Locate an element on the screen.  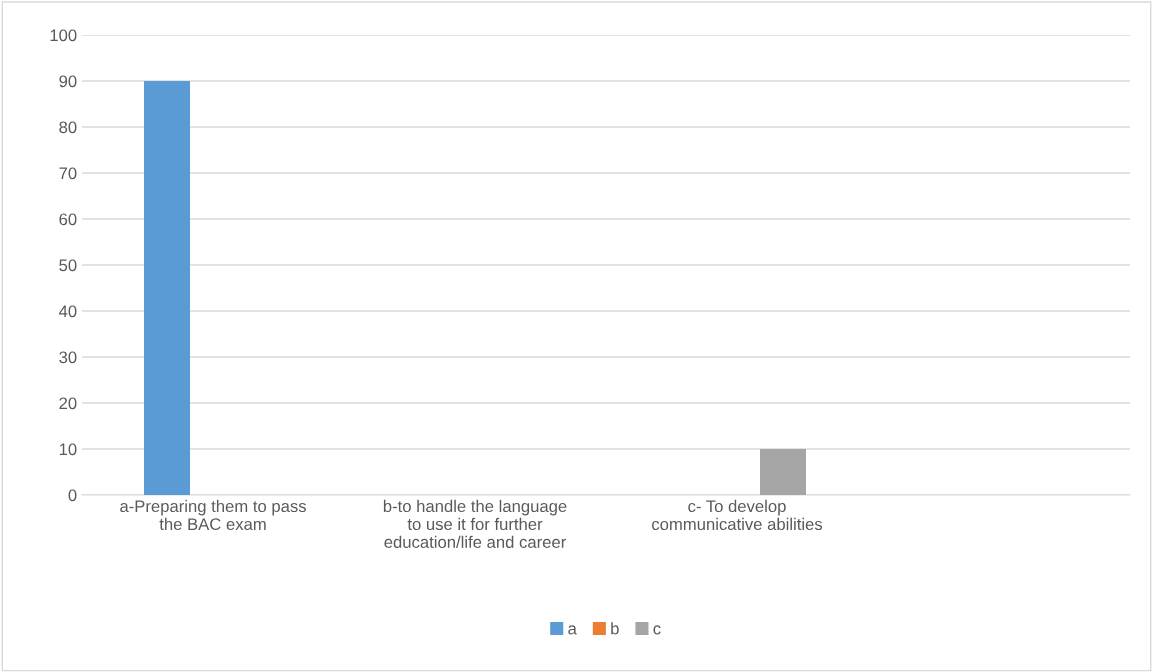
y-tick-label: 20 is located at coordinates (68, 403).